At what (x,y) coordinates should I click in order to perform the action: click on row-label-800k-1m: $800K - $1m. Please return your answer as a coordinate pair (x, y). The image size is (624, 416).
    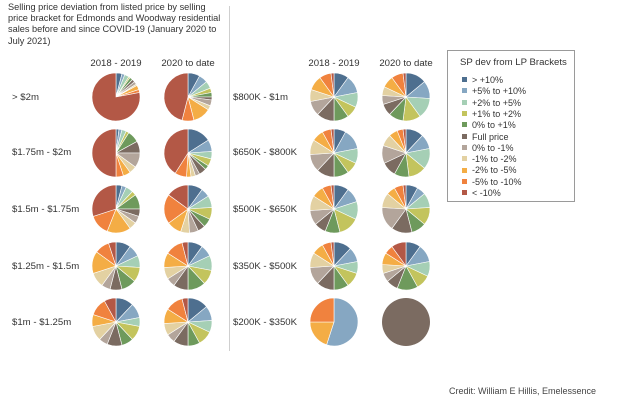
    Looking at the image, I should click on (260, 97).